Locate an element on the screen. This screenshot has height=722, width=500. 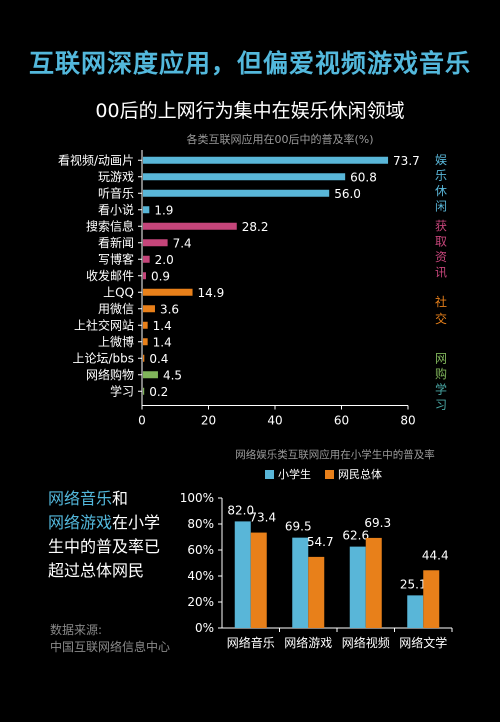
chart2-value-label: 54.7 is located at coordinates (320, 542).